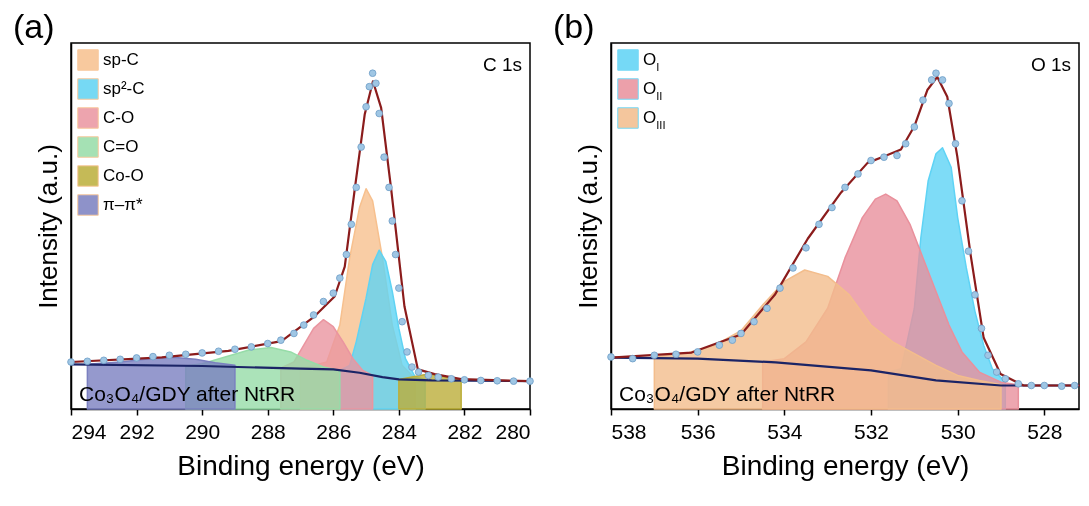 Image resolution: width=1089 pixels, height=506 pixels. What do you see at coordinates (137, 431) in the screenshot?
I see `x-tick-label: 292` at bounding box center [137, 431].